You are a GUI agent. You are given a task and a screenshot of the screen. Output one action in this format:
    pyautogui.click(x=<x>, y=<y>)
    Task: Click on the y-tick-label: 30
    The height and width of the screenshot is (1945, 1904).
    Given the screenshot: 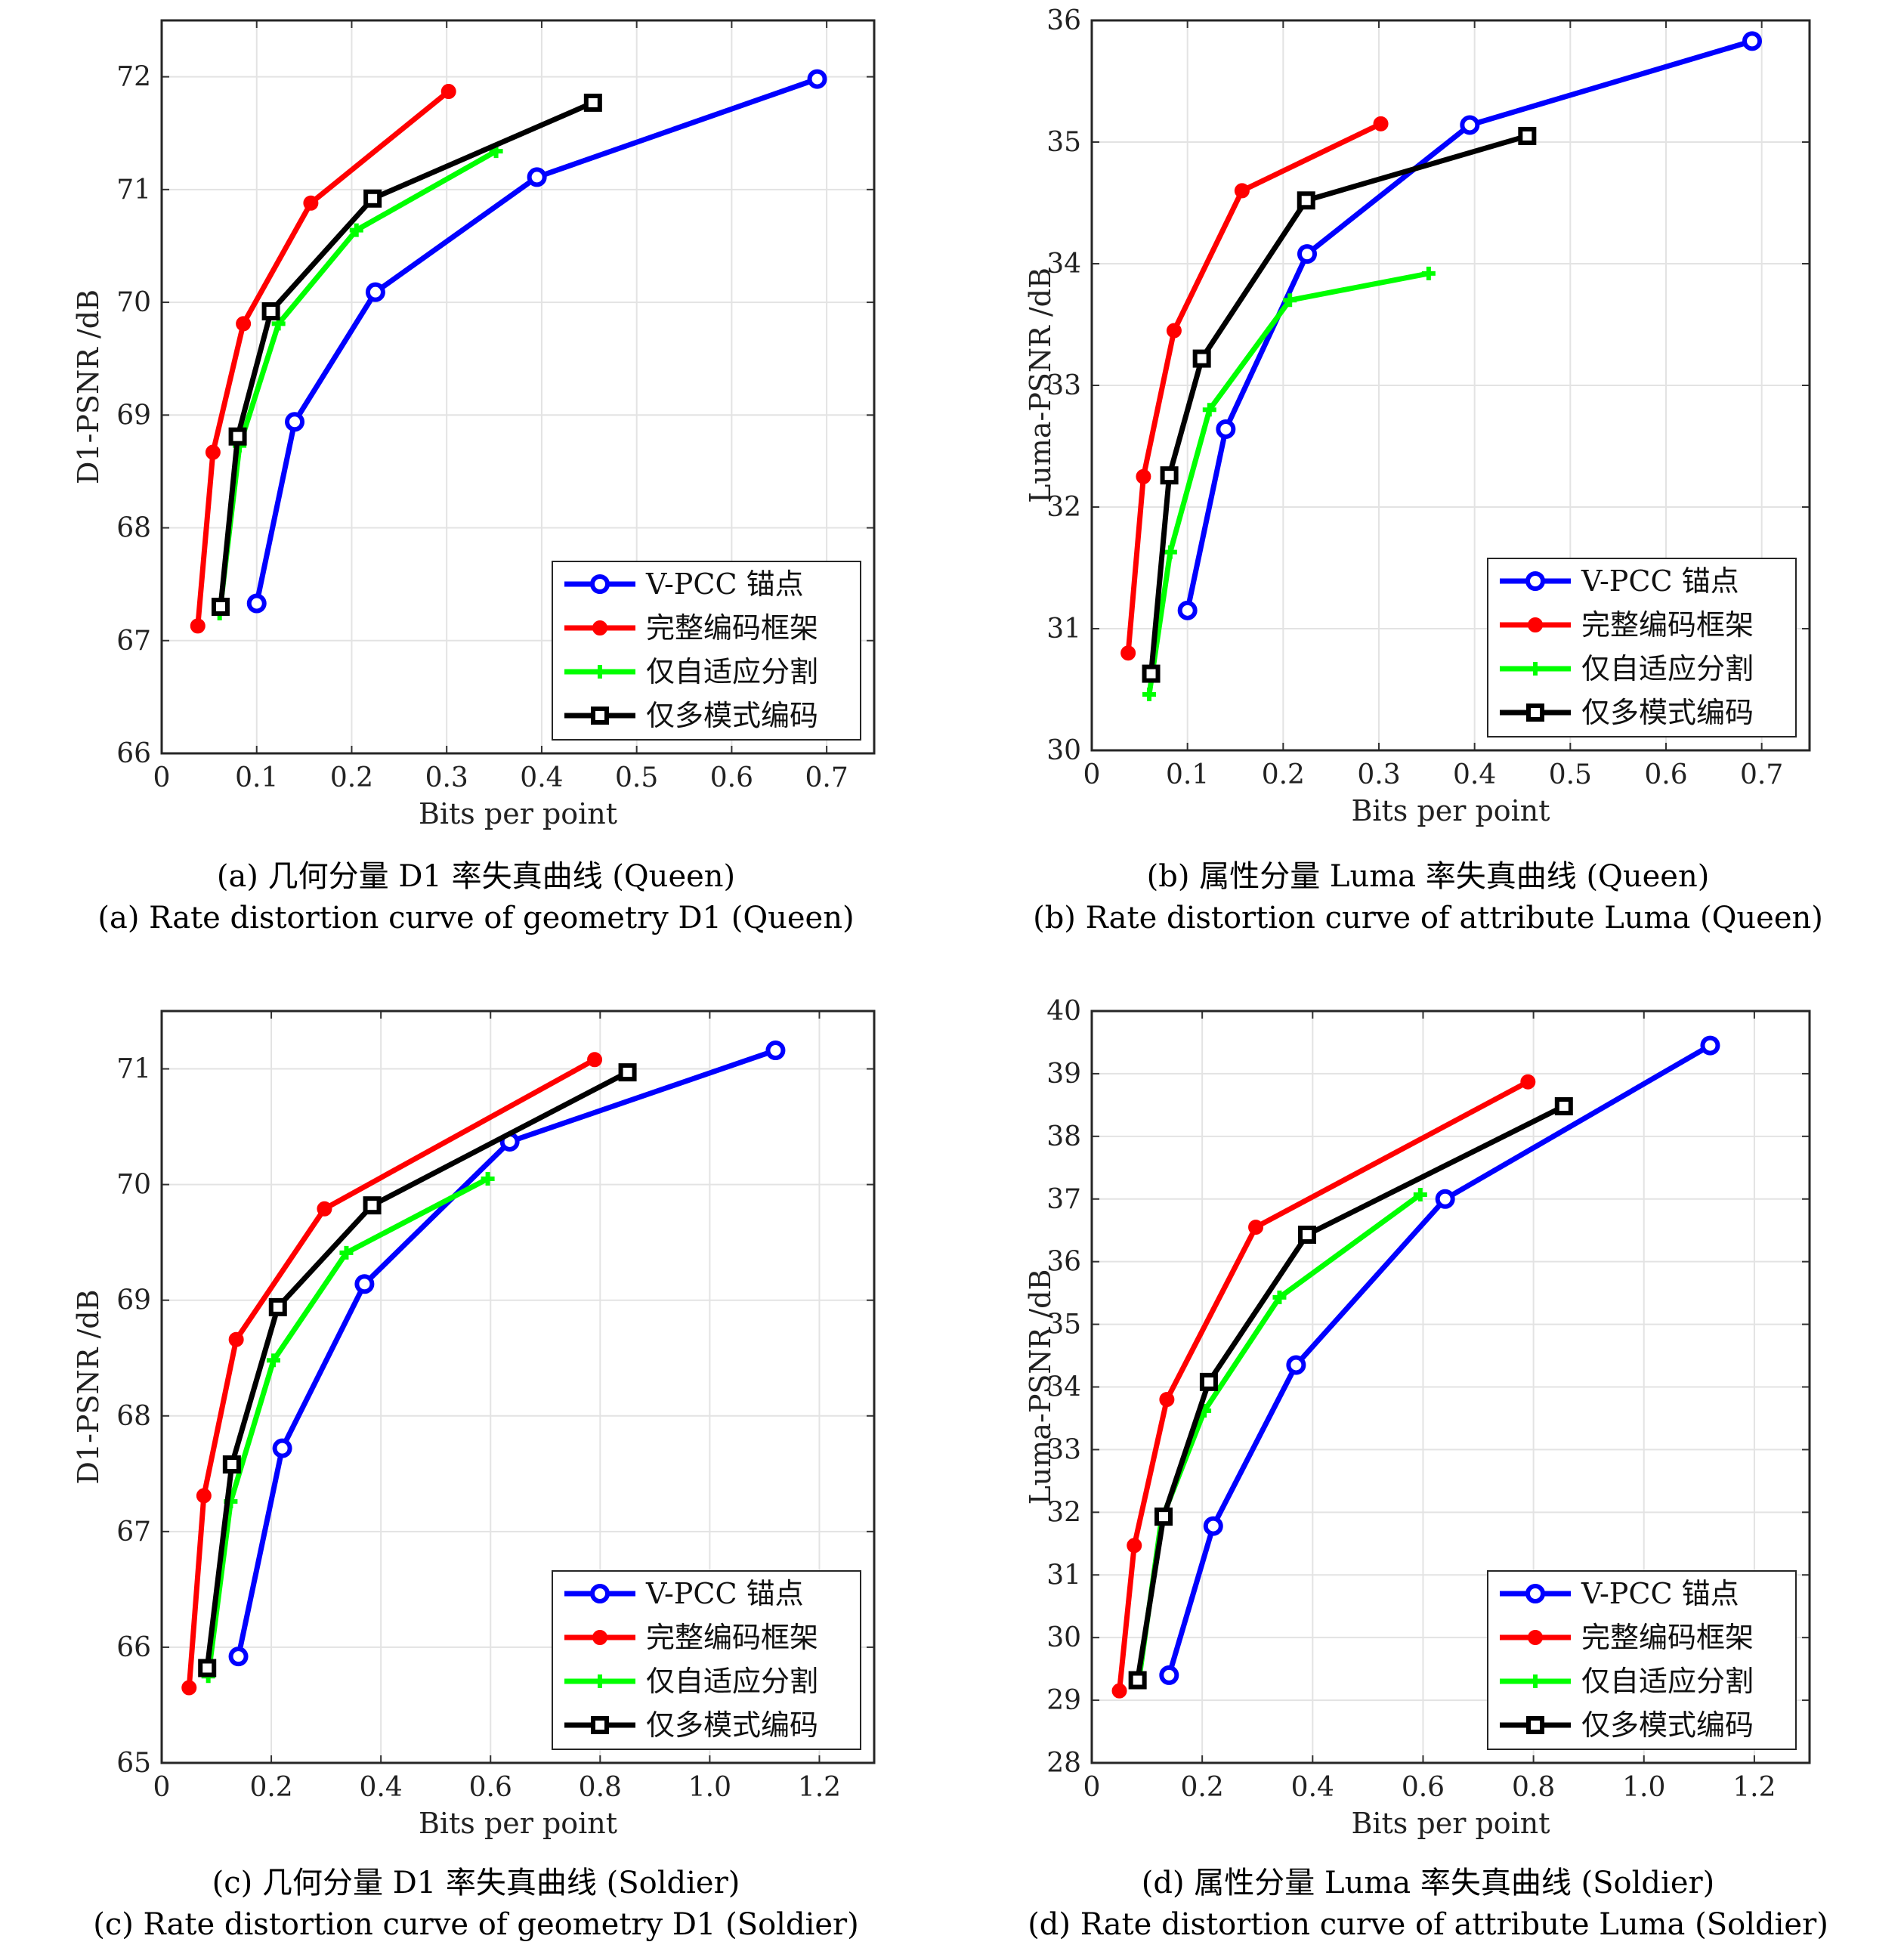 What is the action you would take?
    pyautogui.click(x=1063, y=751)
    